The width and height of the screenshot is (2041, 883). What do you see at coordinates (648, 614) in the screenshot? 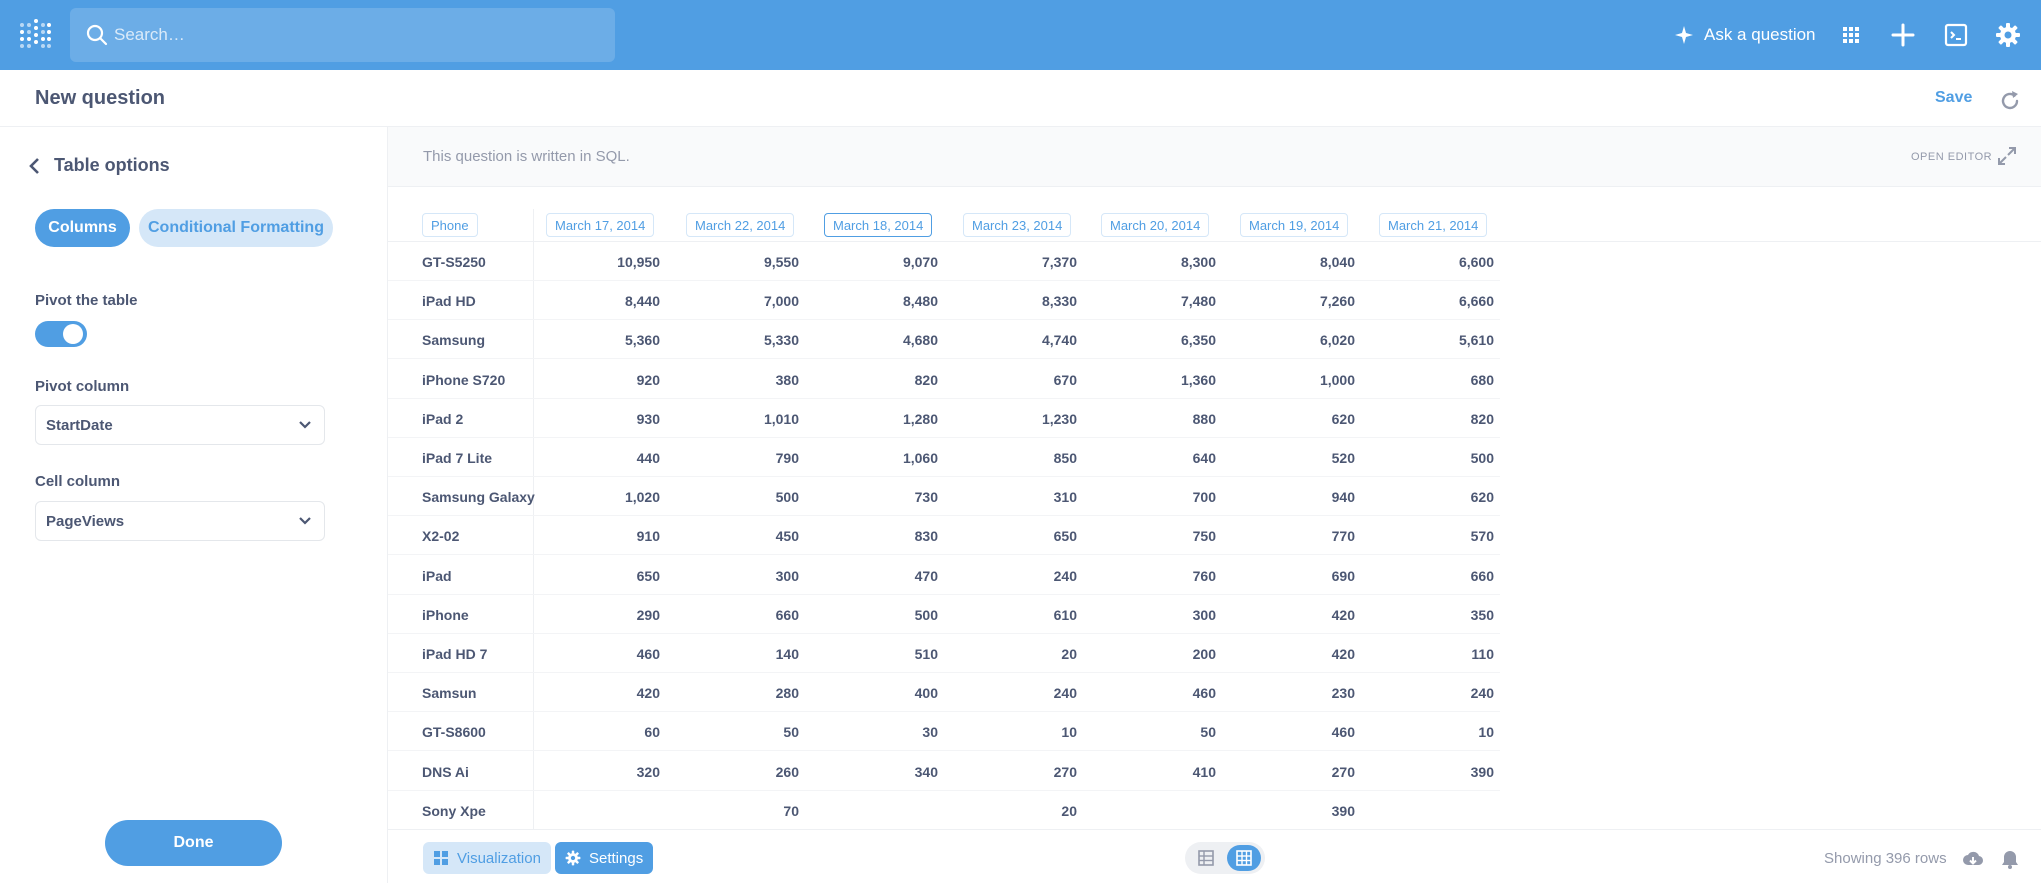
I see `table-cell: 290` at bounding box center [648, 614].